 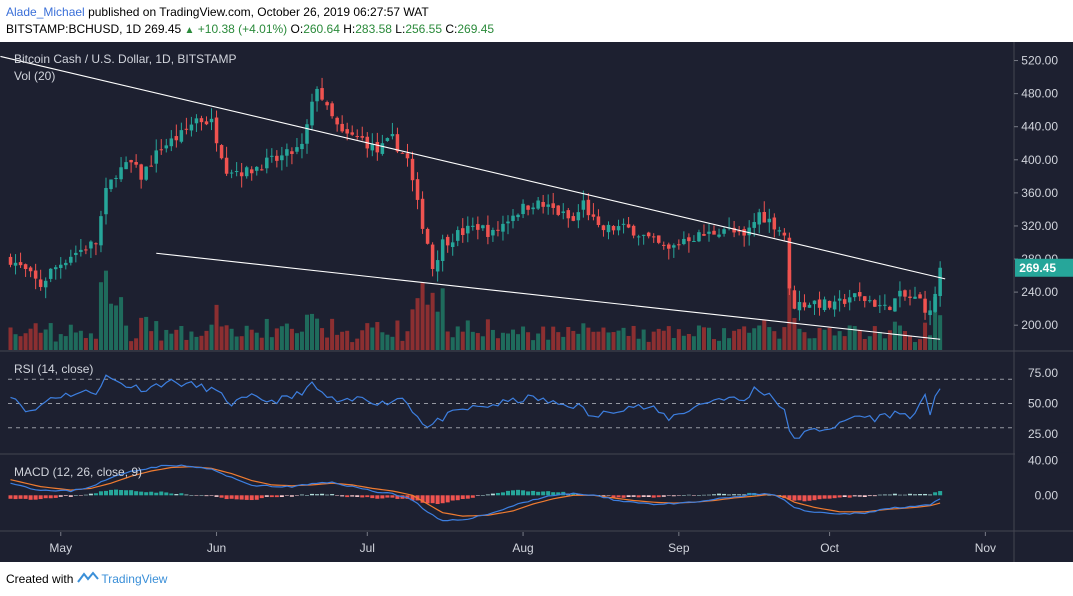 I want to click on author-link: Alade_Michael, so click(x=45, y=12).